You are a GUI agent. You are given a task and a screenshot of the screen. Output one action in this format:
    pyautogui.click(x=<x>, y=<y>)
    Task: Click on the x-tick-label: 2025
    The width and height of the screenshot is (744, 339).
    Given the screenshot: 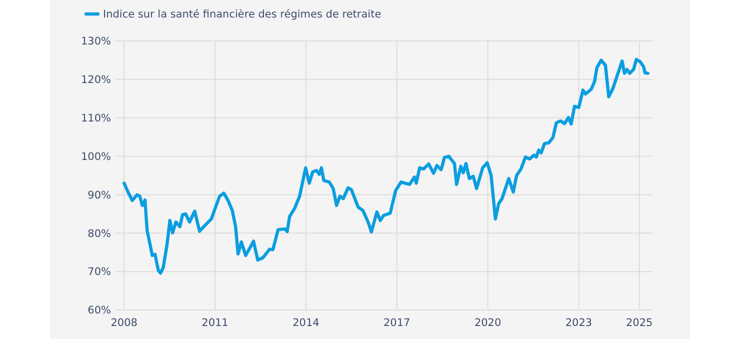 What is the action you would take?
    pyautogui.click(x=639, y=323)
    